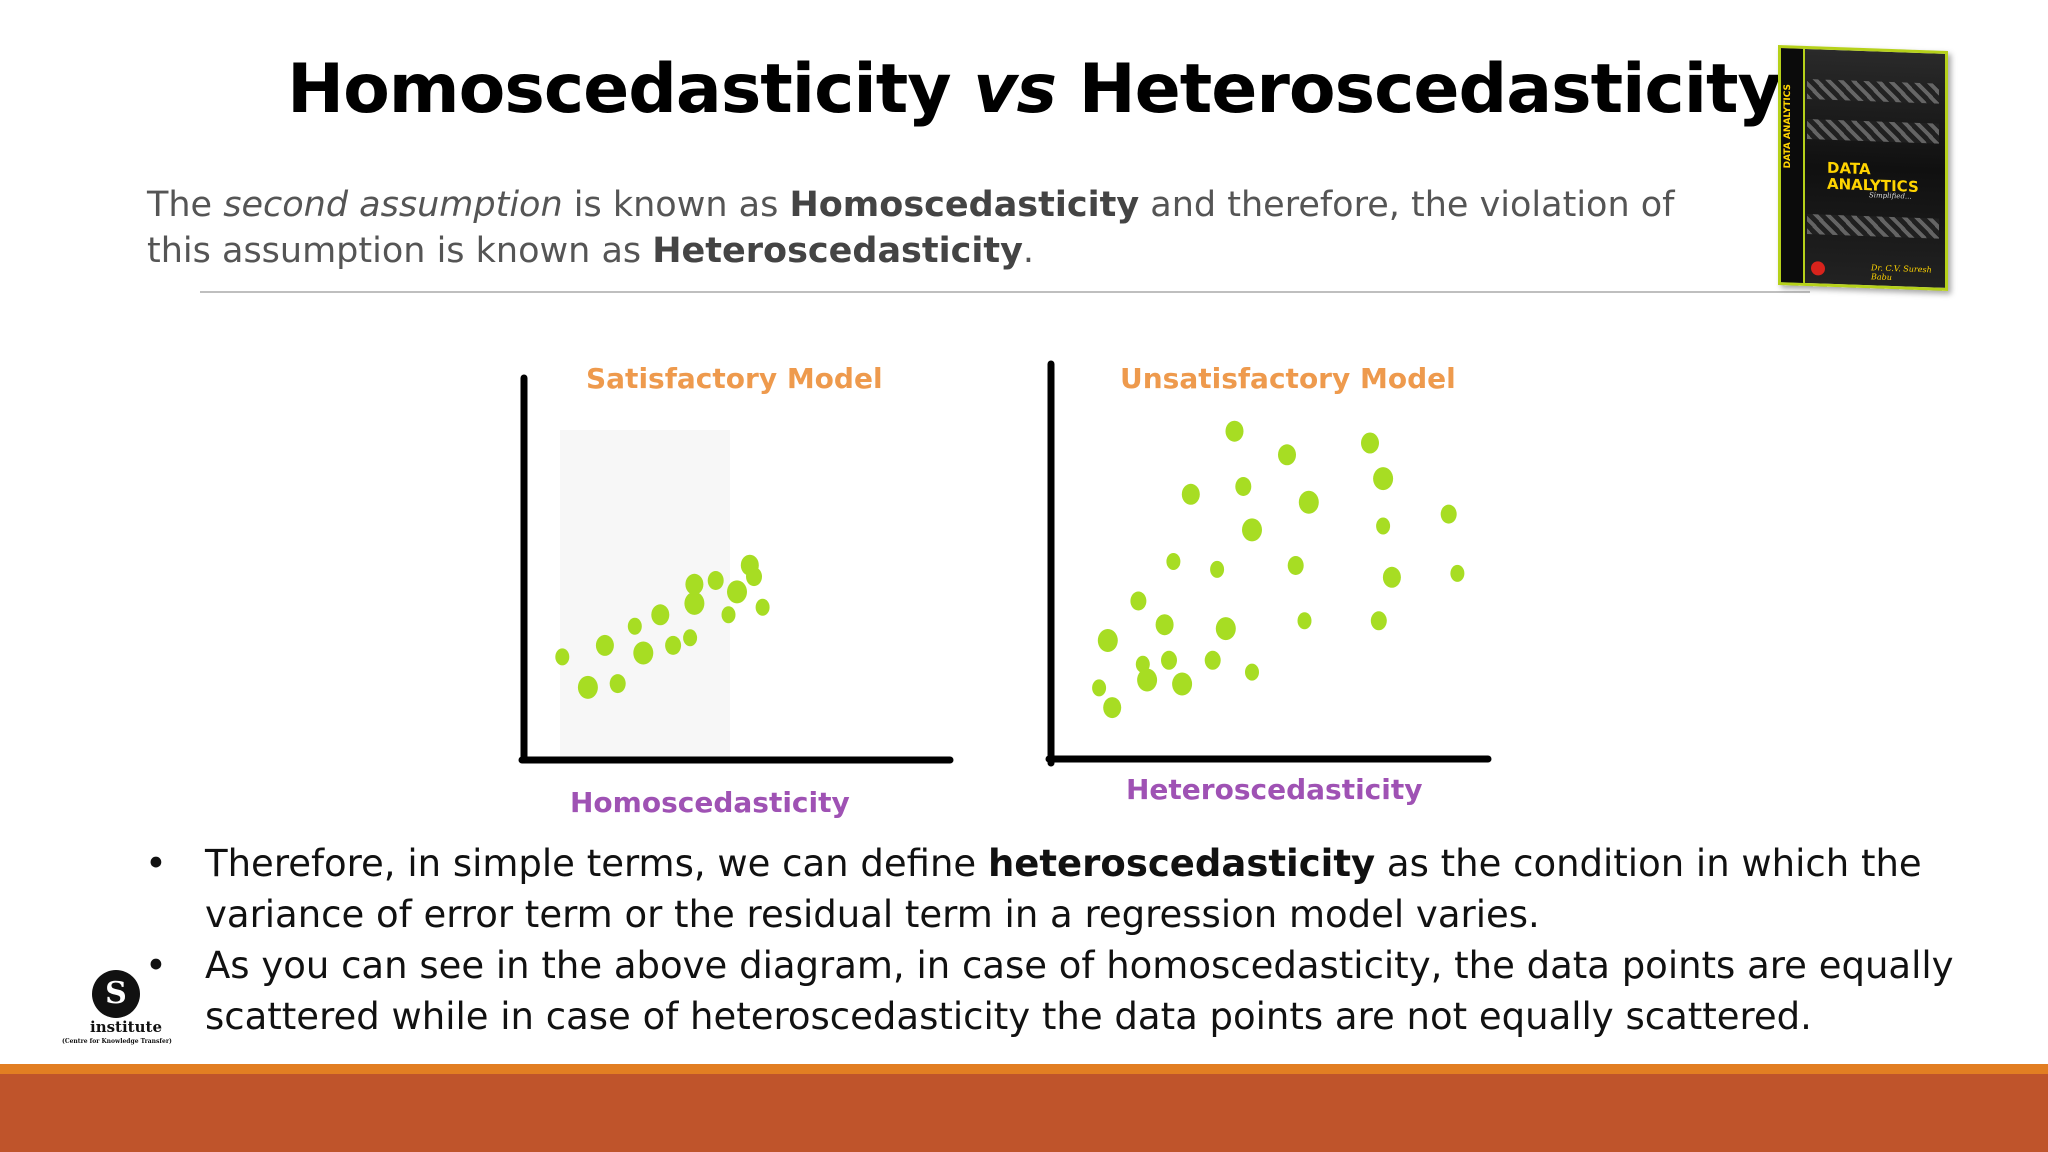  What do you see at coordinates (837, 251) in the screenshot?
I see `intro-bold-heteroscedasticity: Heteroscedasticity` at bounding box center [837, 251].